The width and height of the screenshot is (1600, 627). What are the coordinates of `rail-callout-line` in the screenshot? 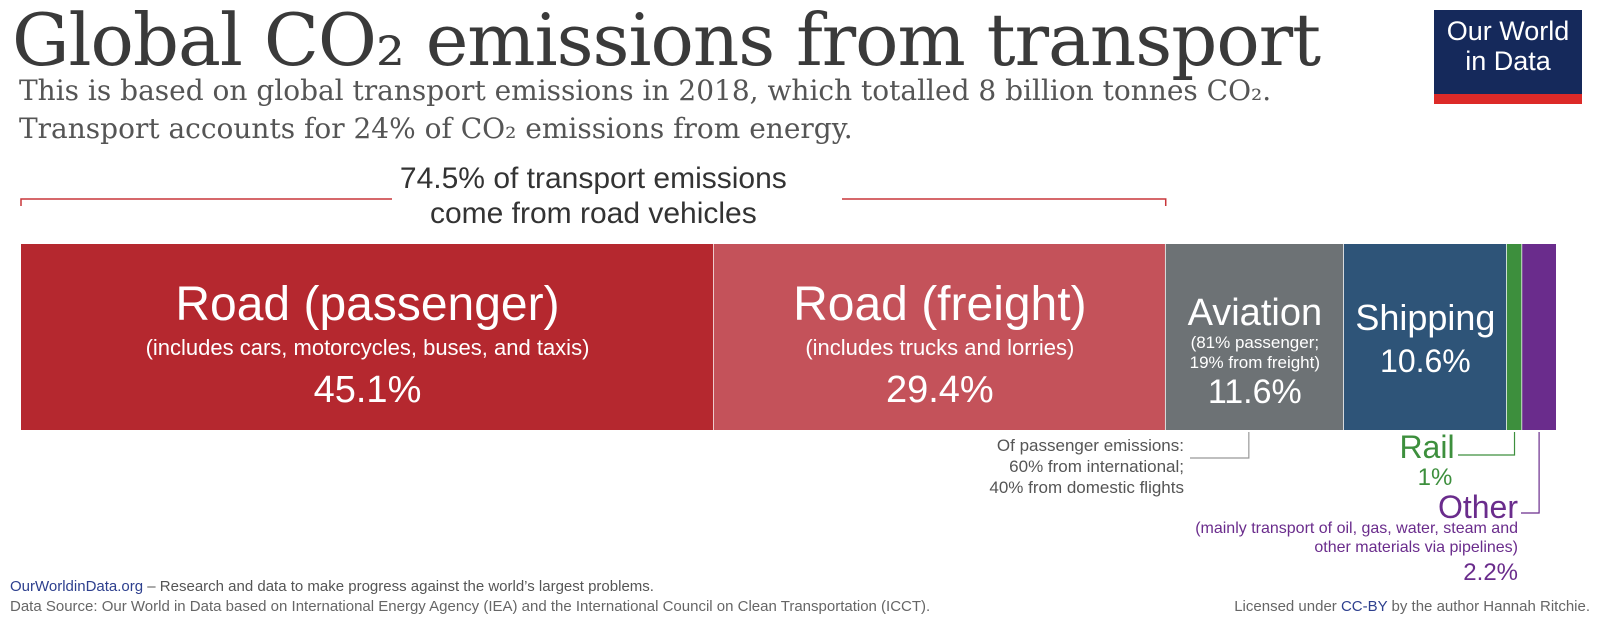 It's located at (1487, 444).